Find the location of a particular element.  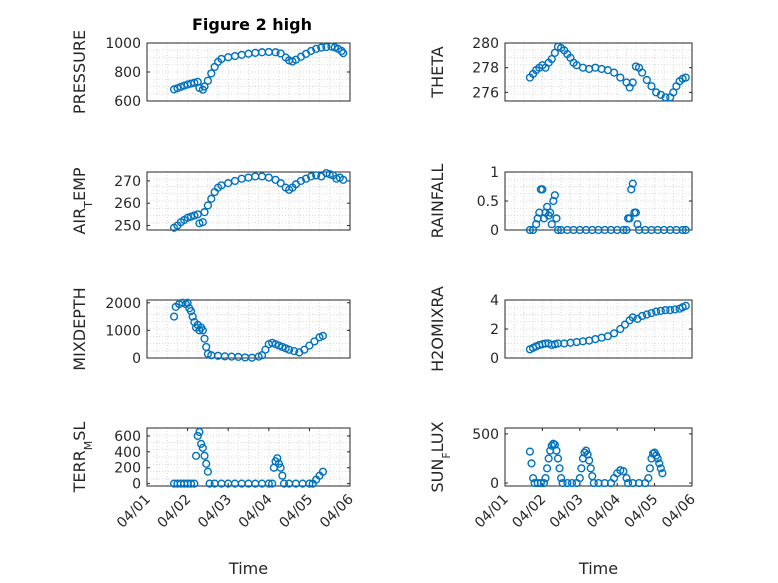

panel-mixdepth: 0 1000 2000 MIXDEPTH is located at coordinates (210, 329).